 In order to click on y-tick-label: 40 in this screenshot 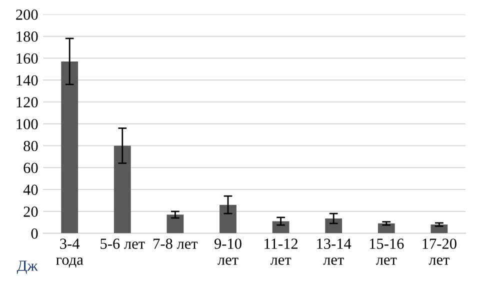, I will do `click(30, 189)`.